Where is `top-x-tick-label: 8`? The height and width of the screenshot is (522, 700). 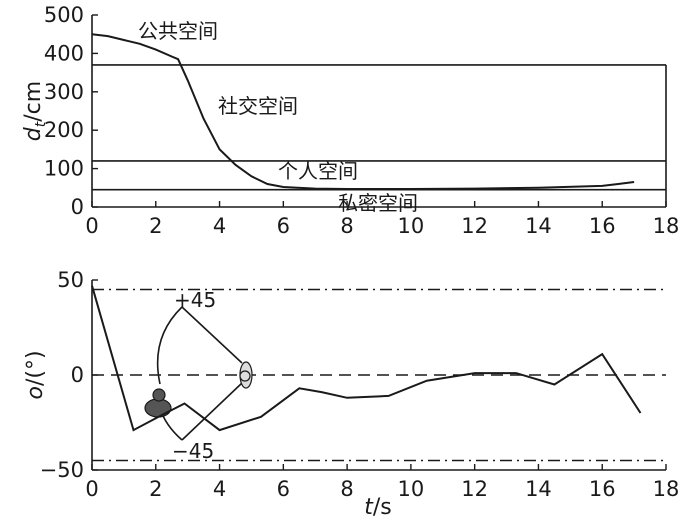
top-x-tick-label: 8 is located at coordinates (346, 226).